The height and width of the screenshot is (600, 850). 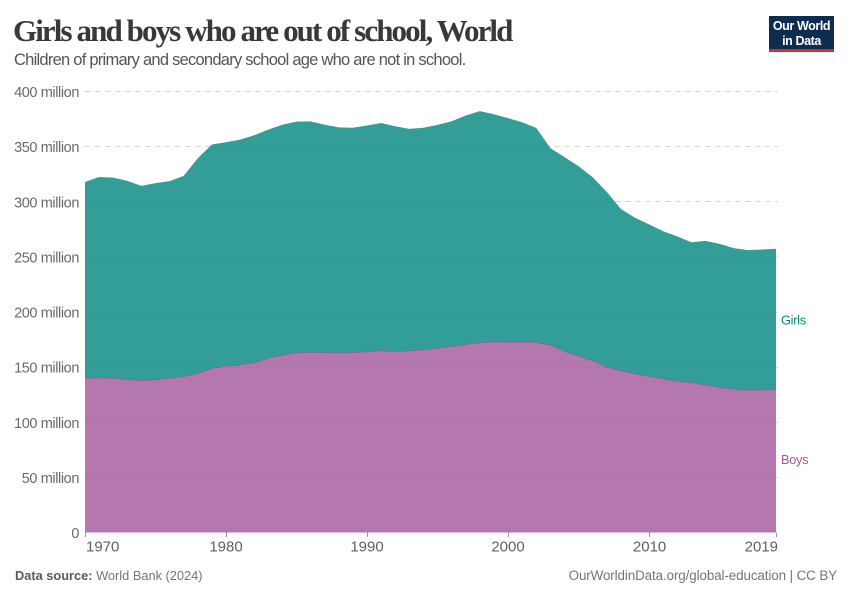 I want to click on svg-text: 300 million, so click(x=46, y=203).